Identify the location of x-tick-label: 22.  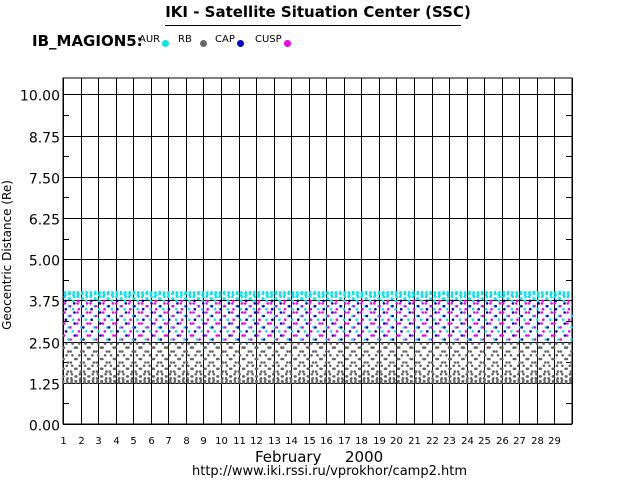
(432, 441).